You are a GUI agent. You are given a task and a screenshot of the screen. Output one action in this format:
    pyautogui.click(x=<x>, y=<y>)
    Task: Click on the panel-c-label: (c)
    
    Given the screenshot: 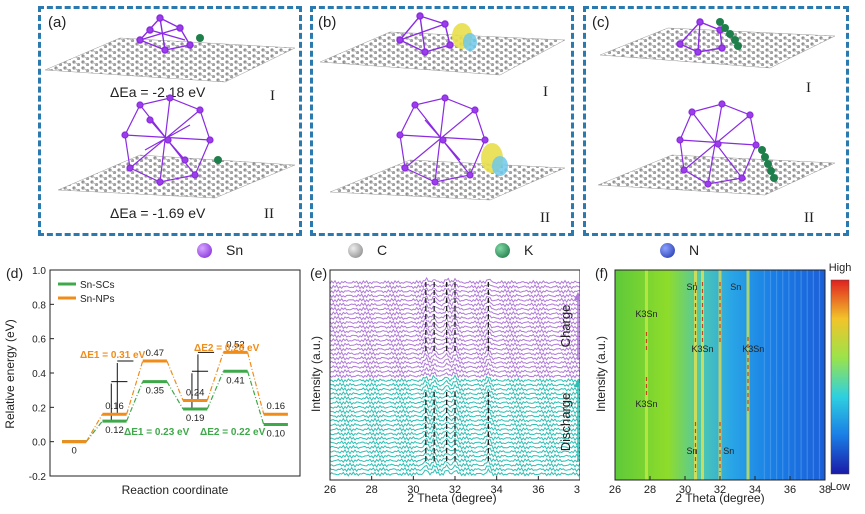 What is the action you would take?
    pyautogui.click(x=601, y=22)
    